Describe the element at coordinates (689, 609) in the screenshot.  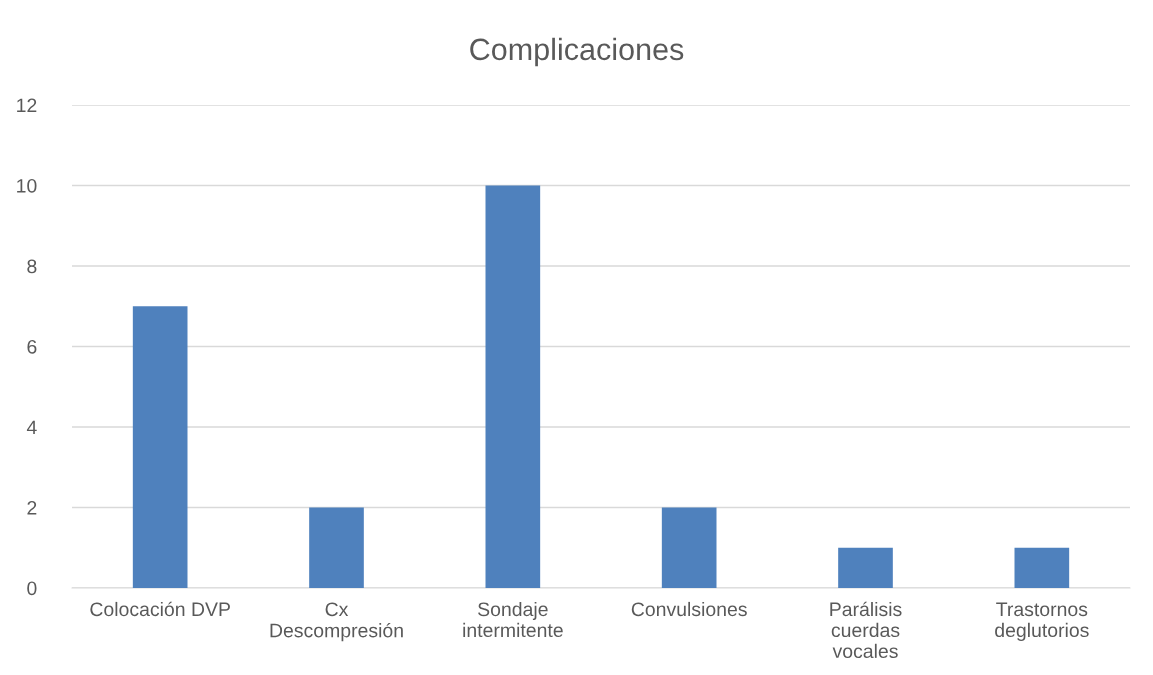
I see `x-tick-label: Convulsiones` at that location.